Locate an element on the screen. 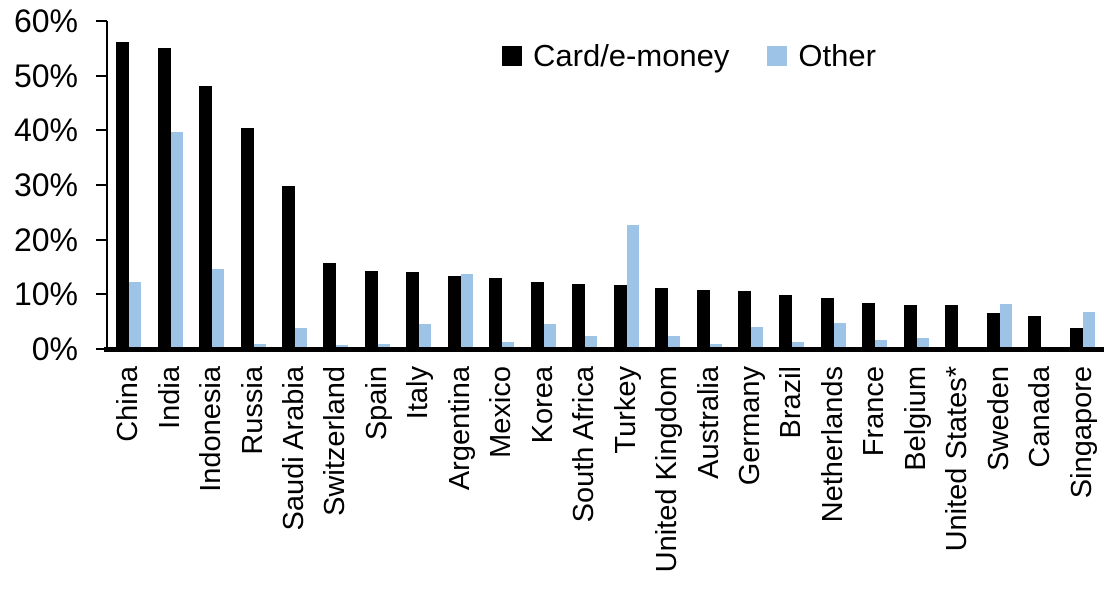 Image resolution: width=1112 pixels, height=594 pixels. x-axis-label-france: France is located at coordinates (874, 411).